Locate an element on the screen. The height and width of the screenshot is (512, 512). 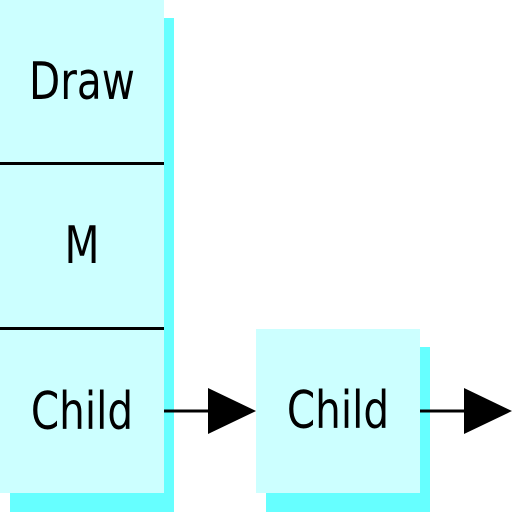
stack-cell-draw: Draw is located at coordinates (82, 81).